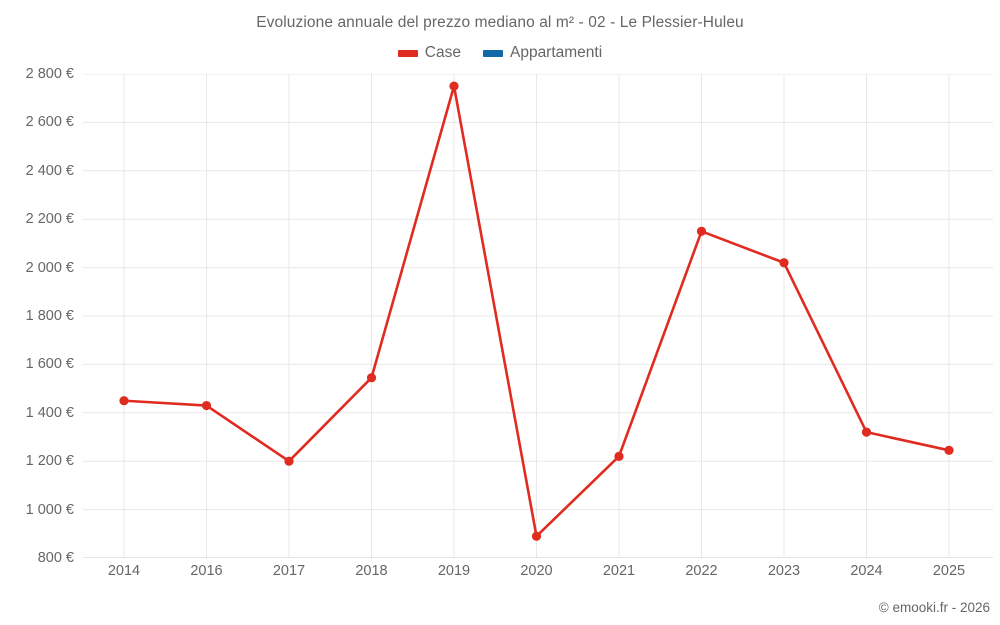 This screenshot has height=625, width=1000. I want to click on x-axis-tick-label: 2023, so click(784, 571).